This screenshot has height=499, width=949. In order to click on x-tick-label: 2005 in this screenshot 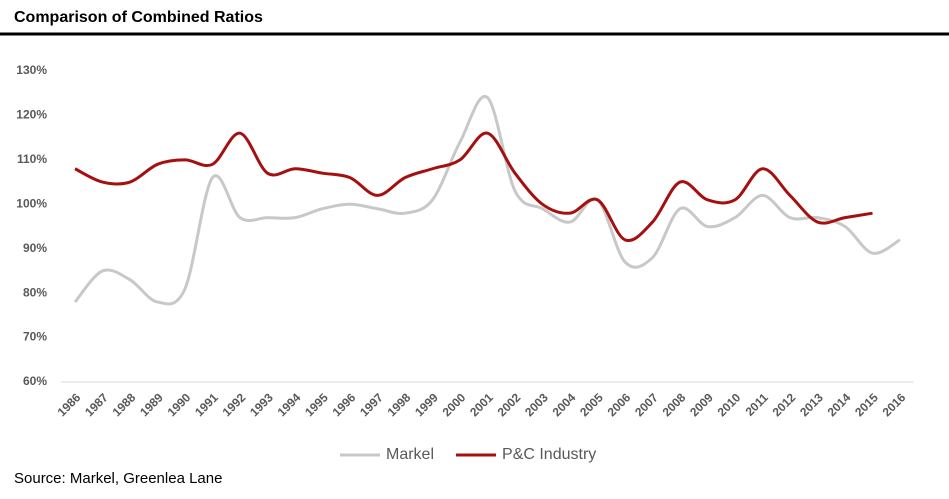, I will do `click(591, 404)`.